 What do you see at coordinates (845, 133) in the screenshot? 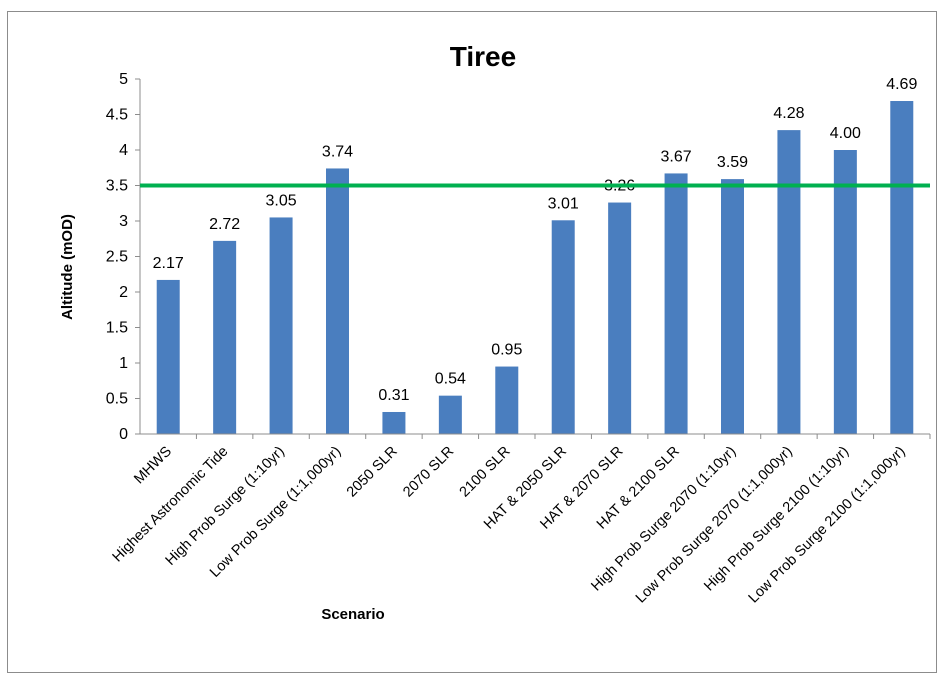
I see `data-label: 4.00` at bounding box center [845, 133].